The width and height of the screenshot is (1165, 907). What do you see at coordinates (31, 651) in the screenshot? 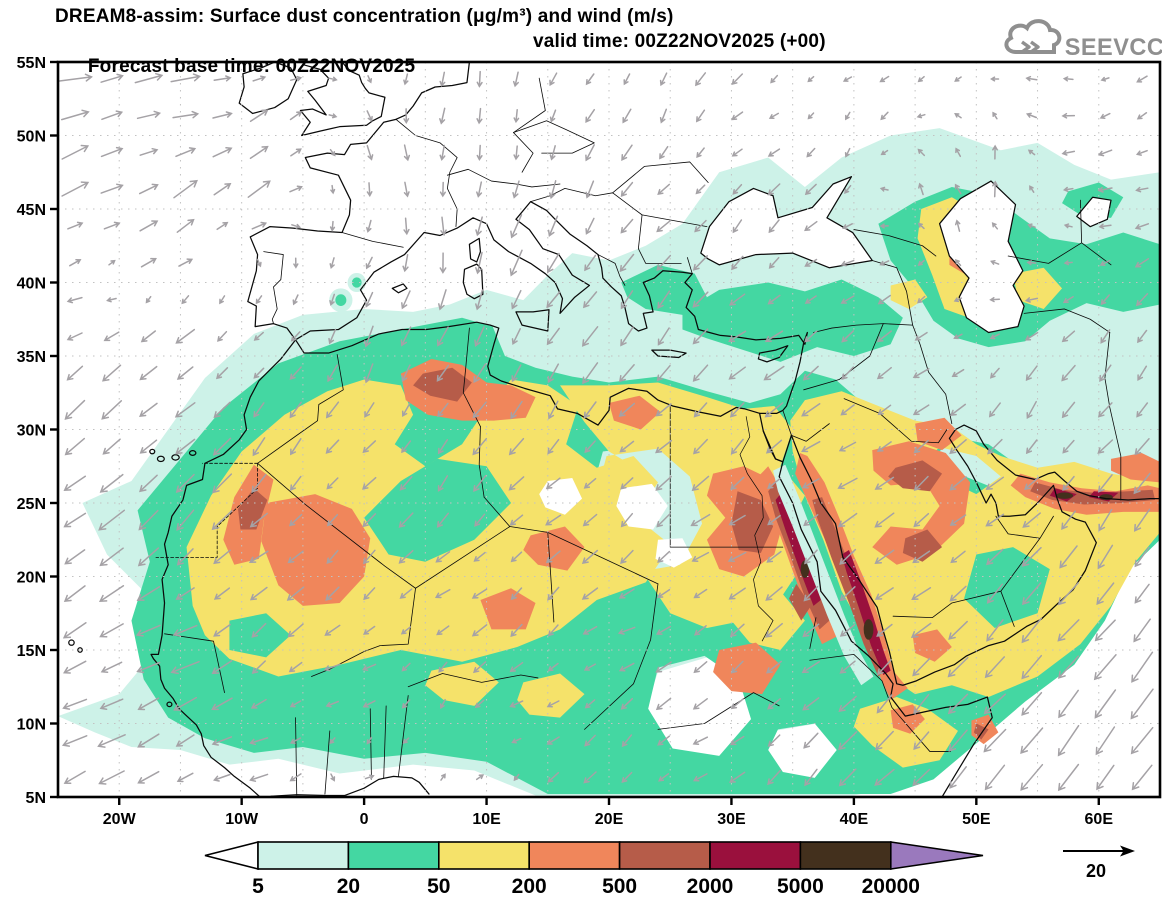
I see `lat-tick-label: 15N` at bounding box center [31, 651].